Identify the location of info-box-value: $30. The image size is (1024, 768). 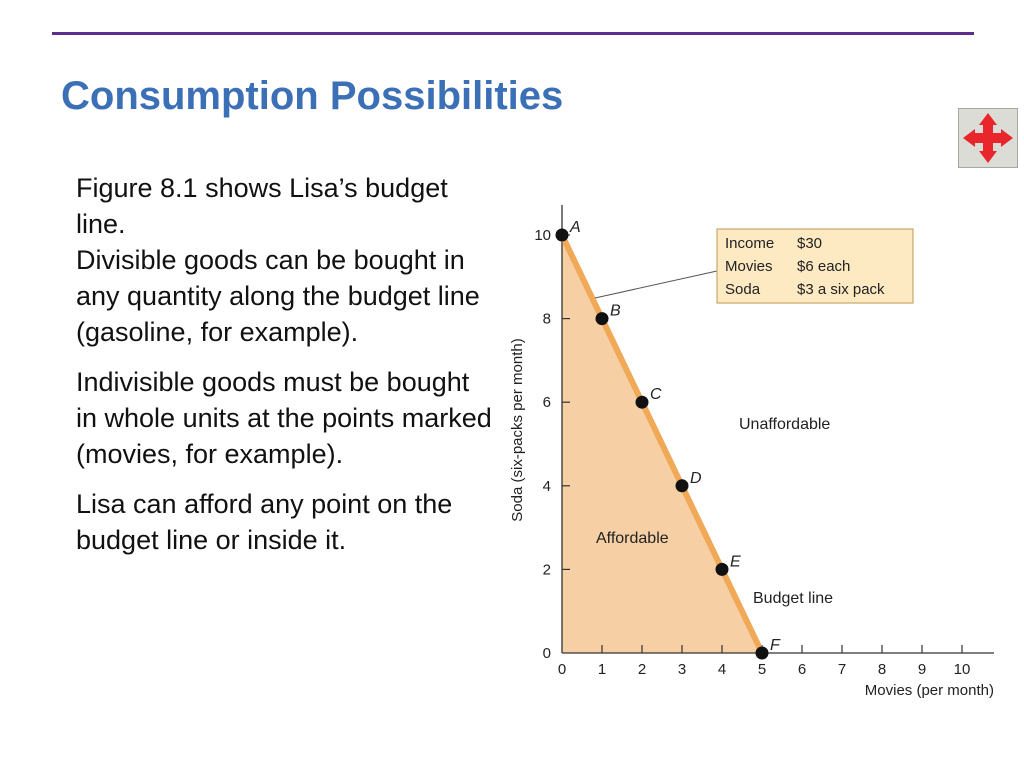
(809, 243).